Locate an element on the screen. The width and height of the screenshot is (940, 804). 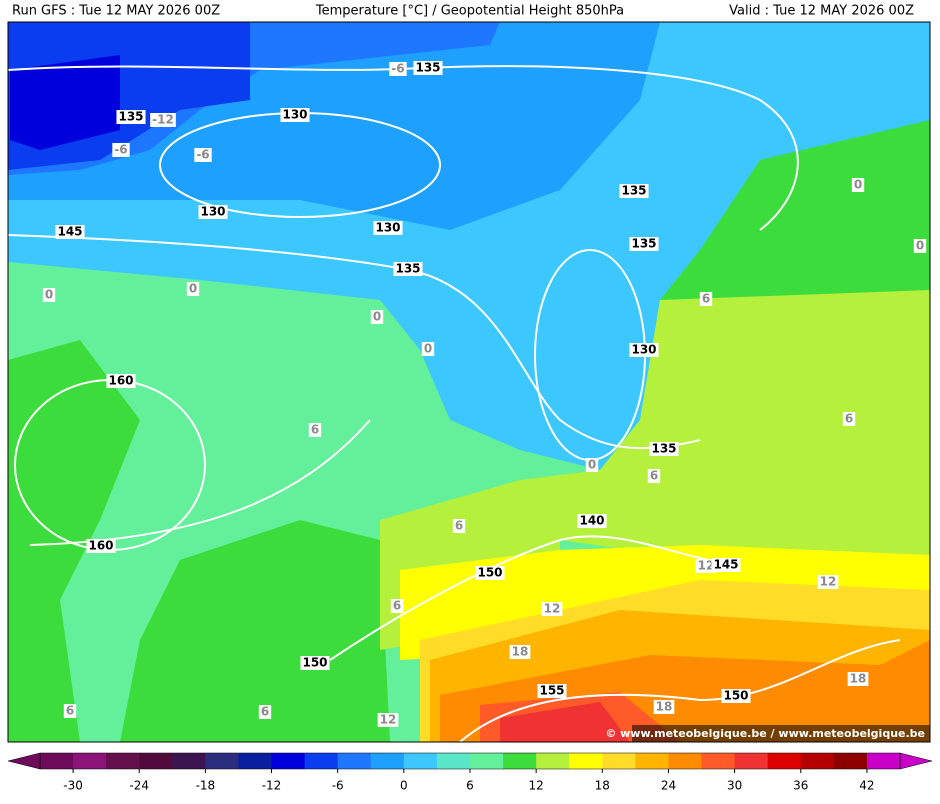
colorbar-tick-label: 12 is located at coordinates (536, 786).